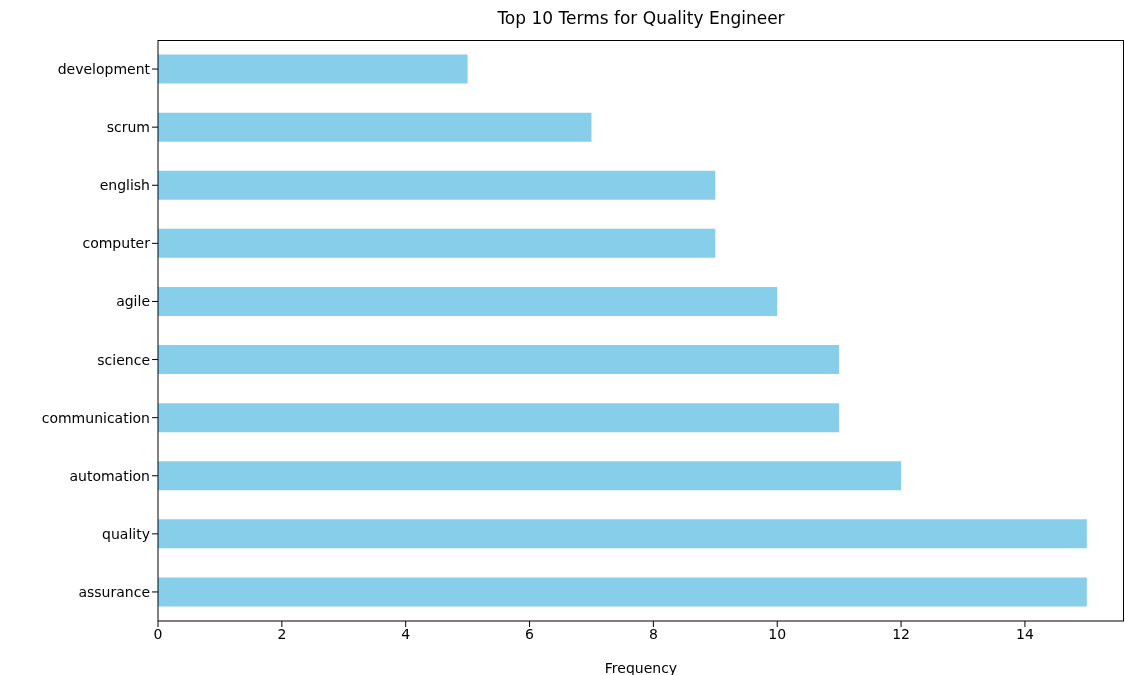  Describe the element at coordinates (530, 633) in the screenshot. I see `x-tick-label: 6` at that location.